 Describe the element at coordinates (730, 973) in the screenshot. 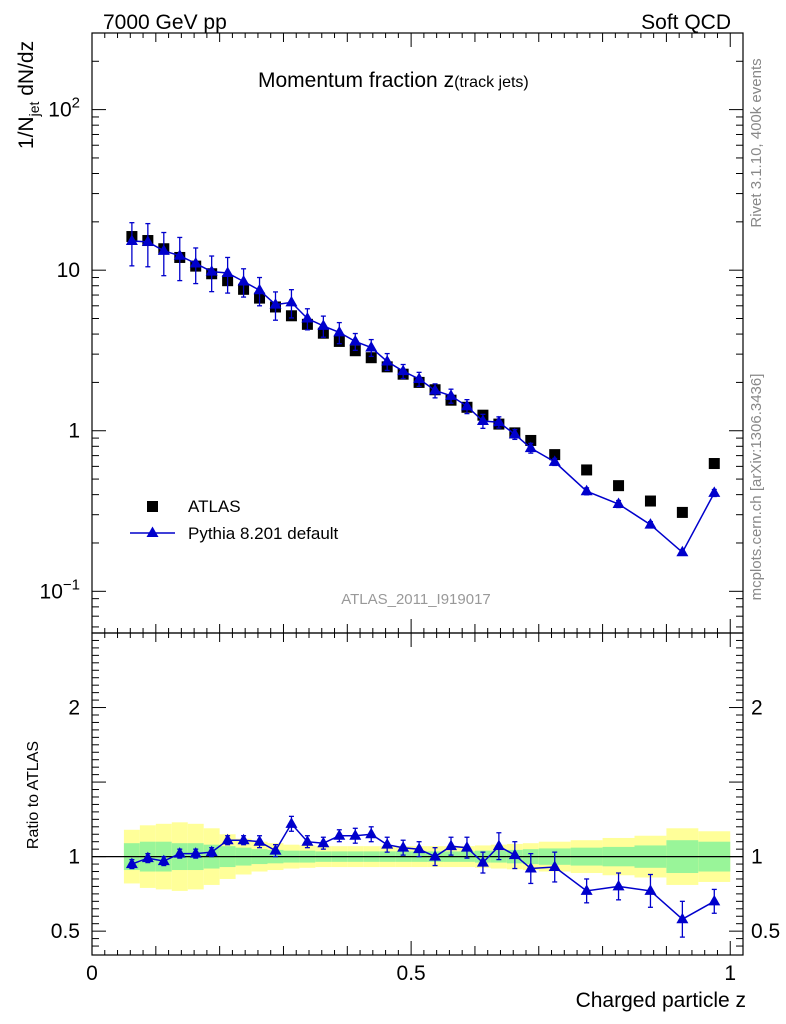

I see `x-tick-label: 1` at that location.